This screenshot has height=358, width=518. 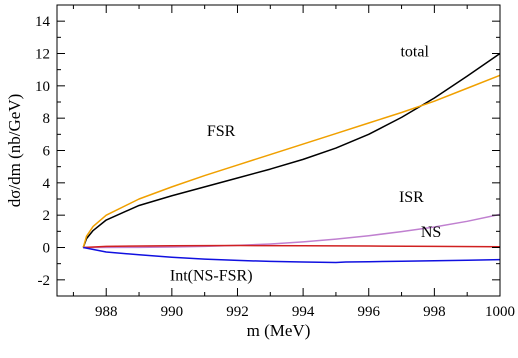 What do you see at coordinates (172, 312) in the screenshot?
I see `x-tick-label: 990` at bounding box center [172, 312].